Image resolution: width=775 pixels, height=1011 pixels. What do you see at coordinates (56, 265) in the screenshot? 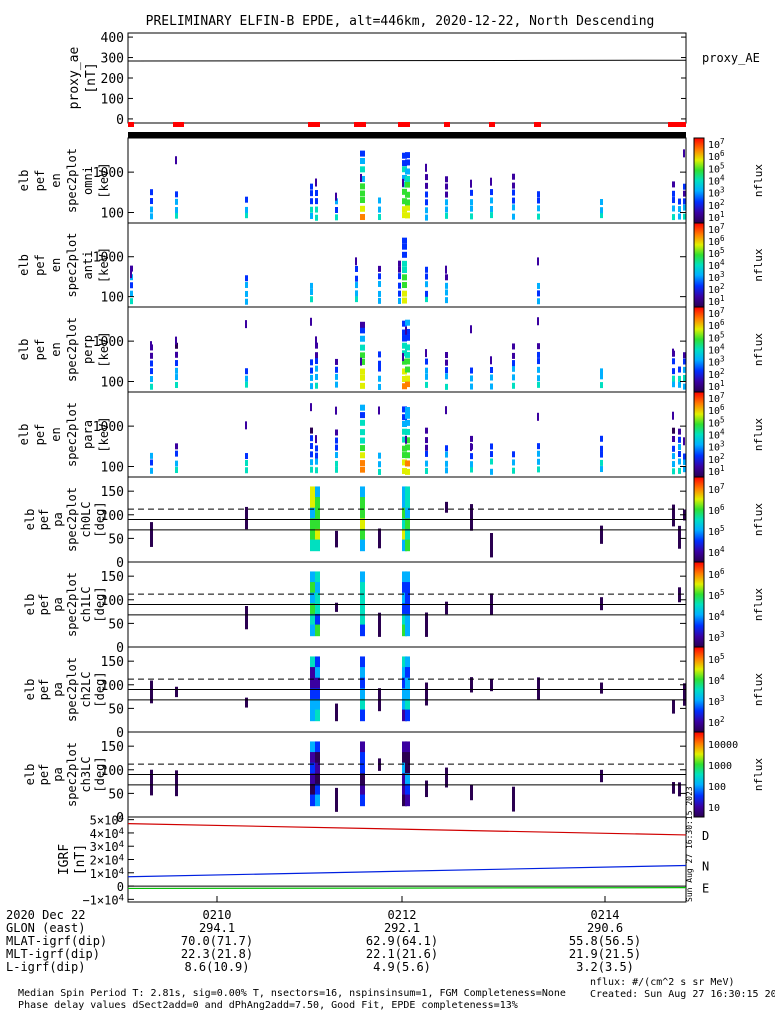
I see `y-label-line: en` at bounding box center [56, 265].